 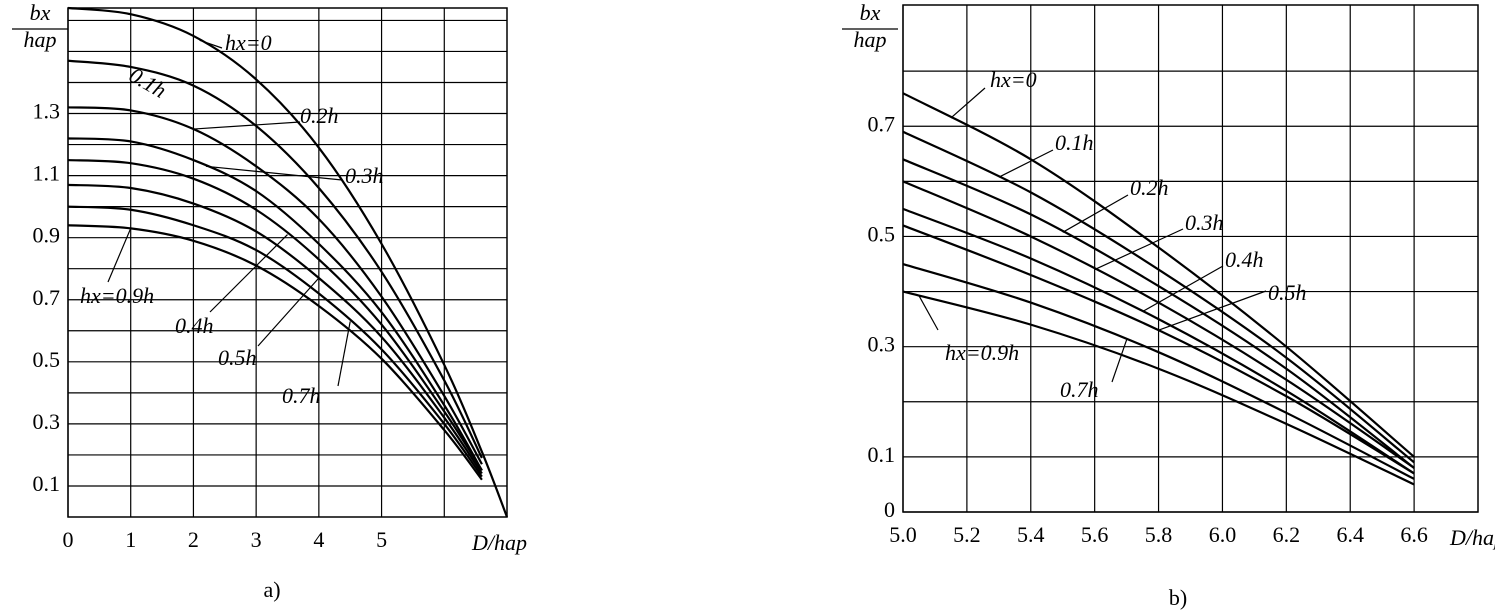 I want to click on y-tick-label: 1.1, so click(x=47, y=173).